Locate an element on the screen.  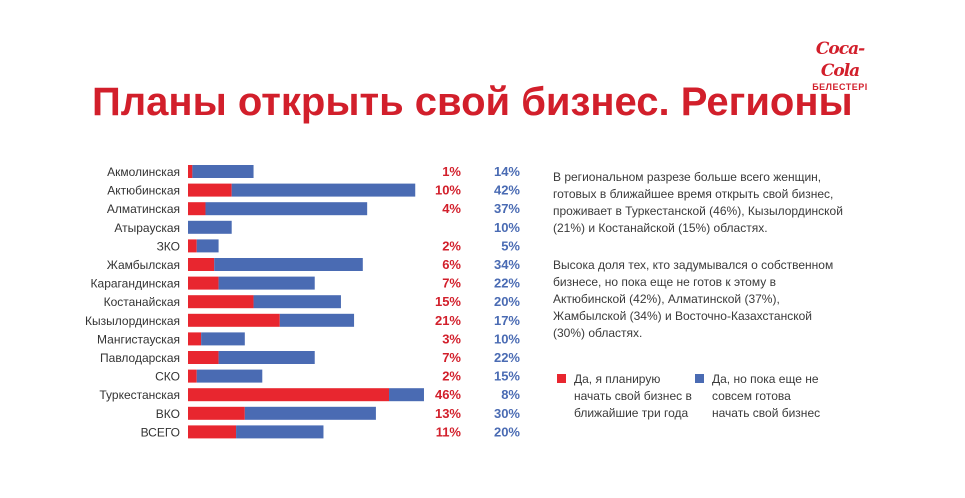
region-label: СКО is located at coordinates (167, 377).